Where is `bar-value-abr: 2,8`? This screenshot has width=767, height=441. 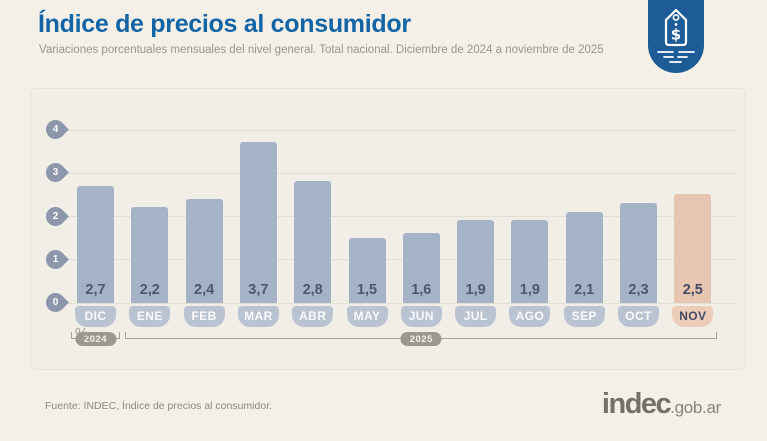
bar-value-abr: 2,8 is located at coordinates (312, 289).